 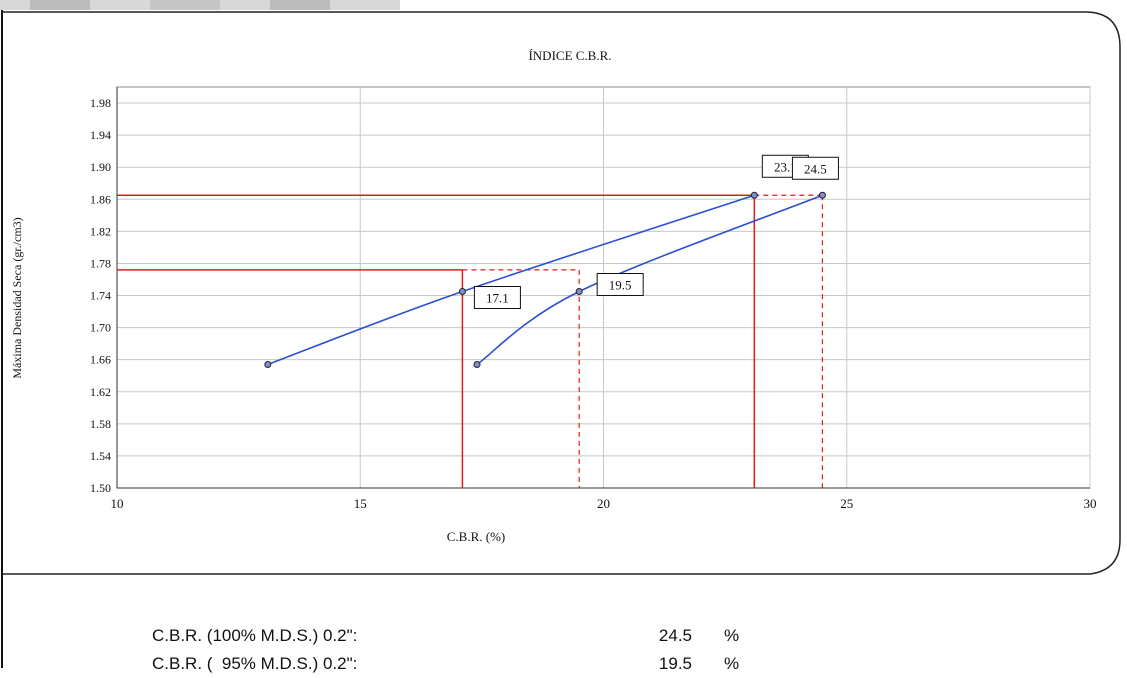 What do you see at coordinates (476, 536) in the screenshot?
I see `x-axis-label: C.B.R. (%)` at bounding box center [476, 536].